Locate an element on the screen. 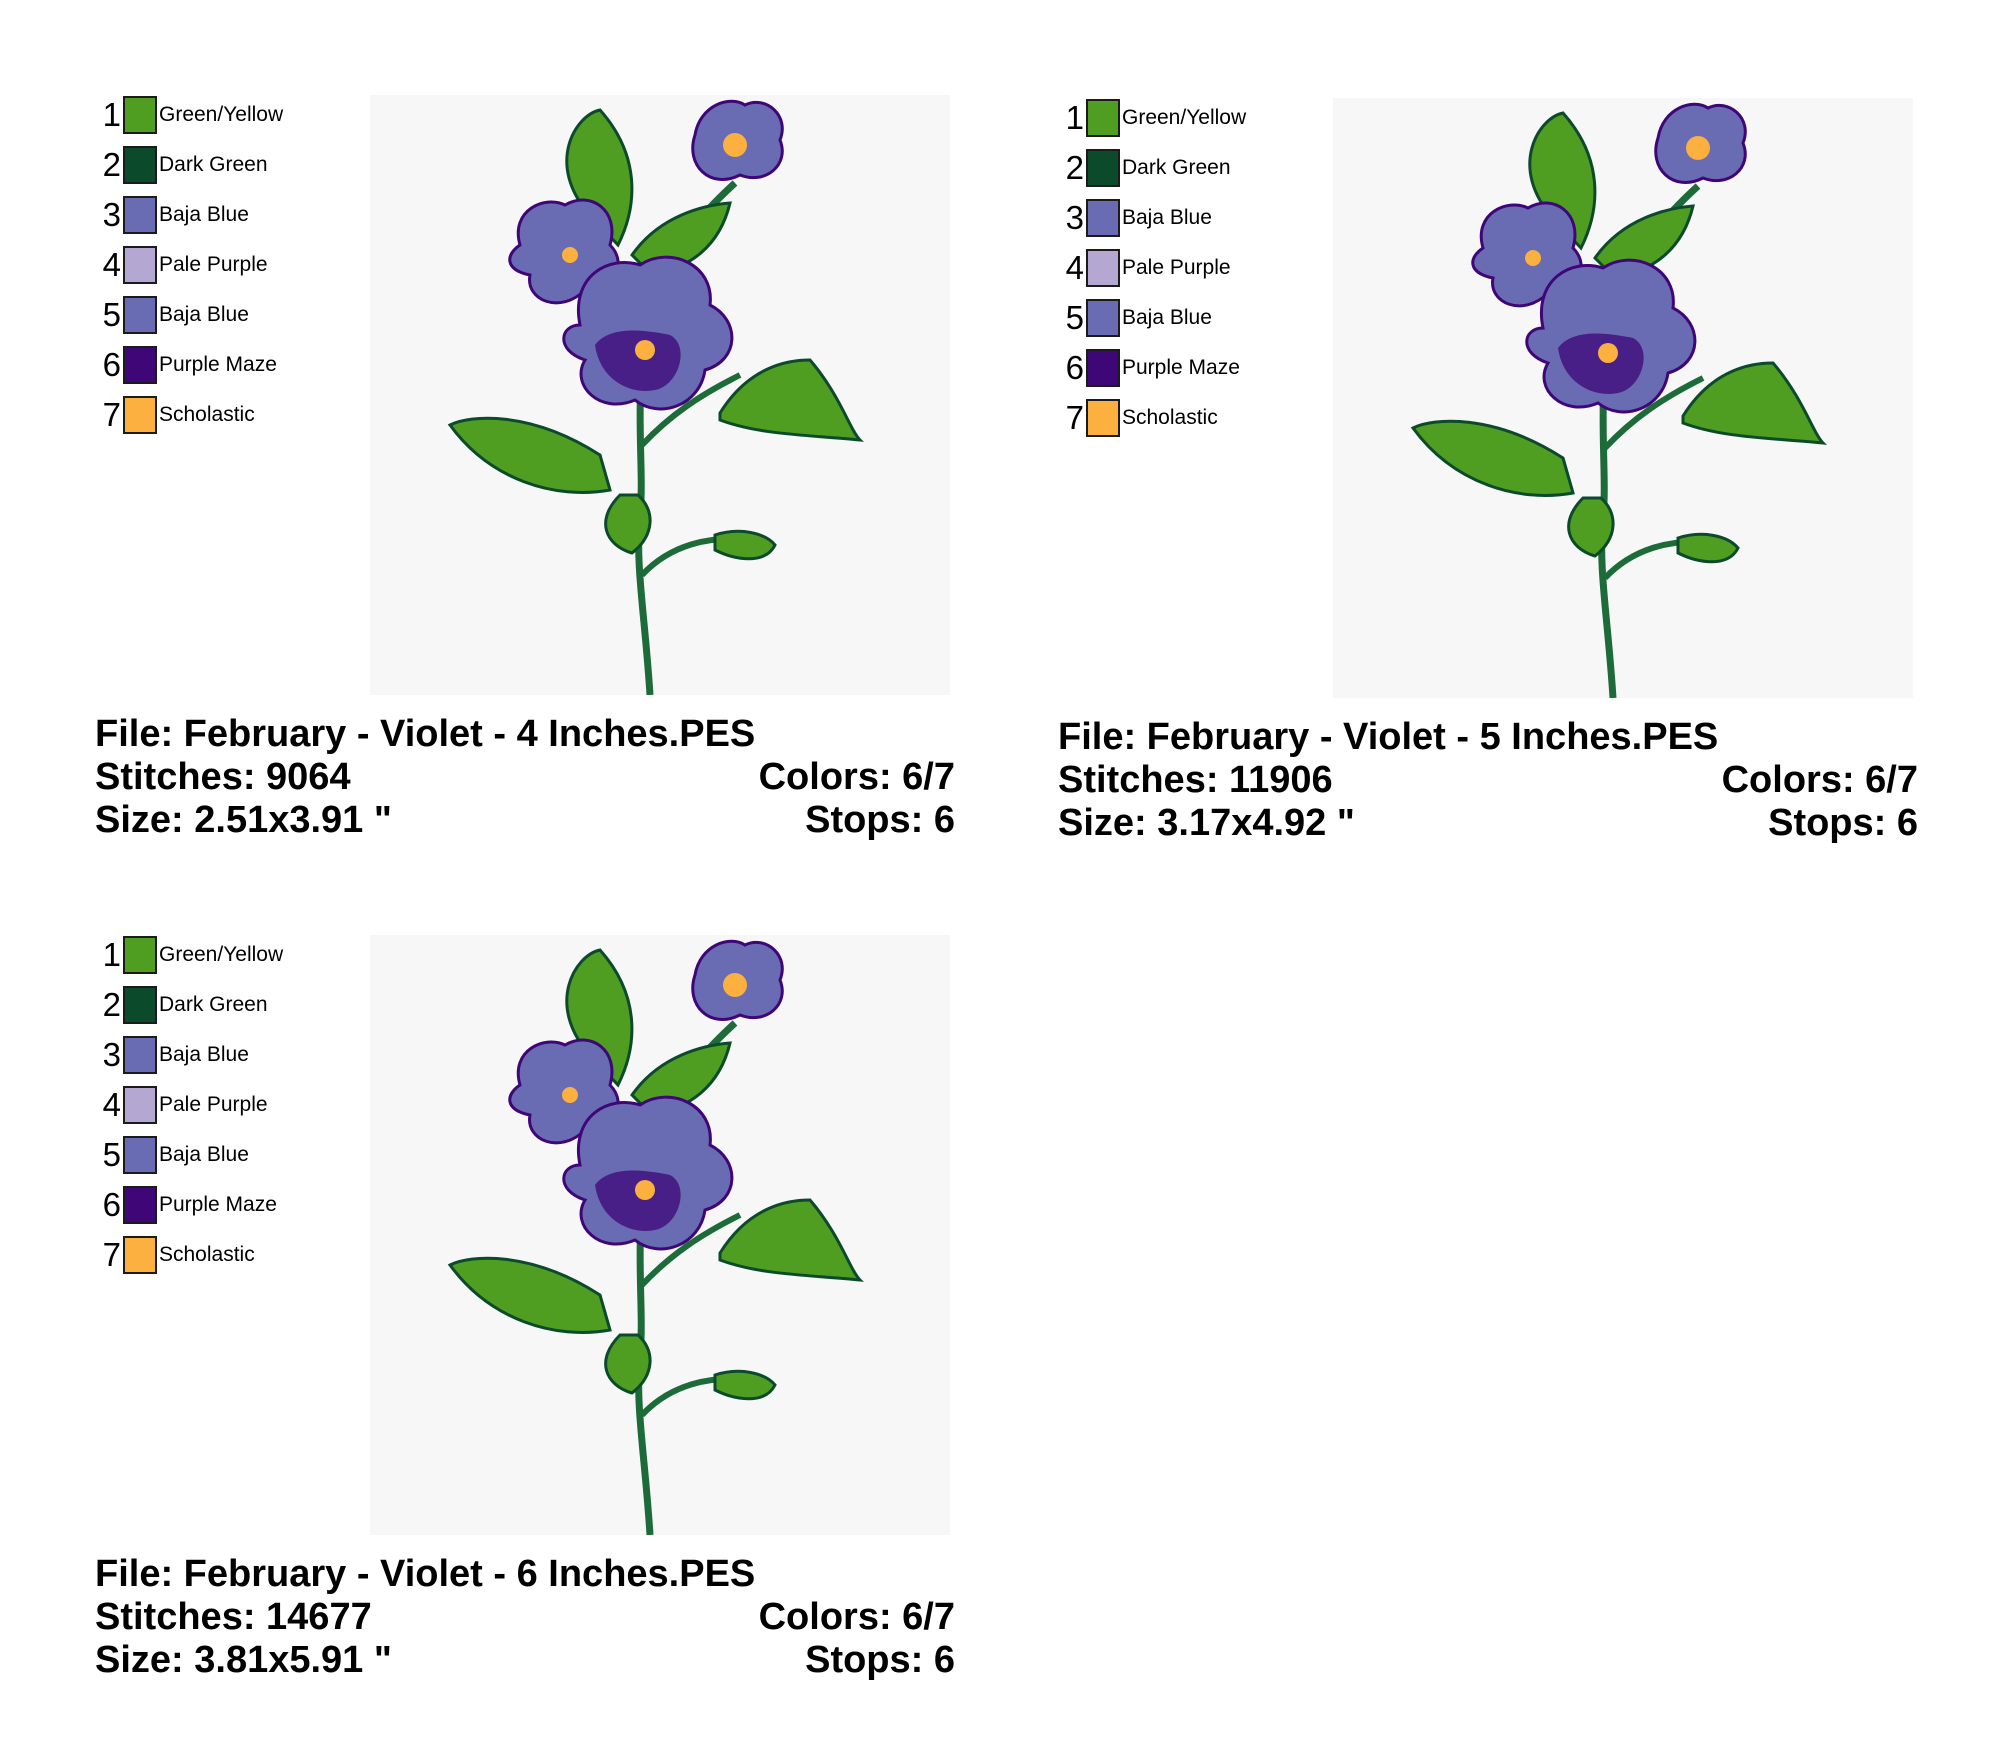 Image resolution: width=2000 pixels, height=1755 pixels. size-row: Size: 3.17x4.92 " Stops: 6 is located at coordinates (1488, 823).